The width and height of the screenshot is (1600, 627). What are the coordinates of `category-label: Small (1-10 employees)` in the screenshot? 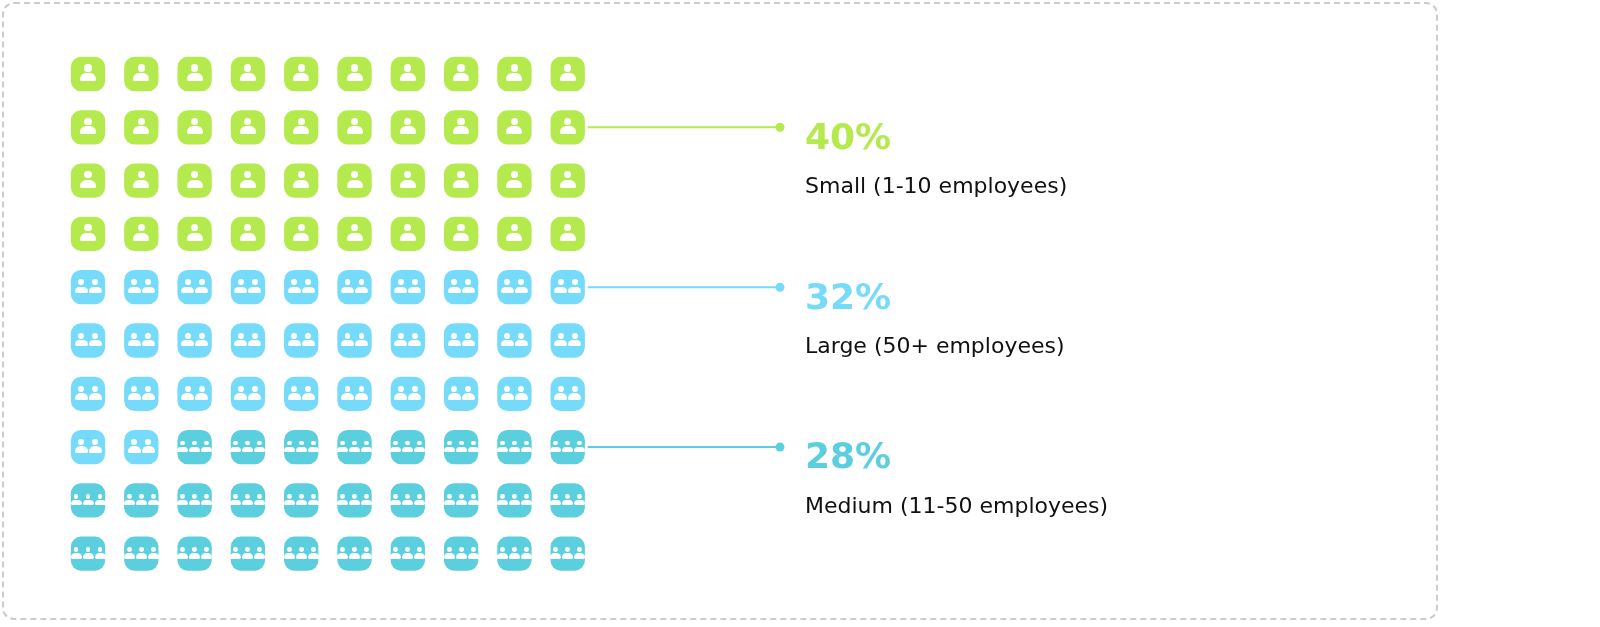 It's located at (936, 186).